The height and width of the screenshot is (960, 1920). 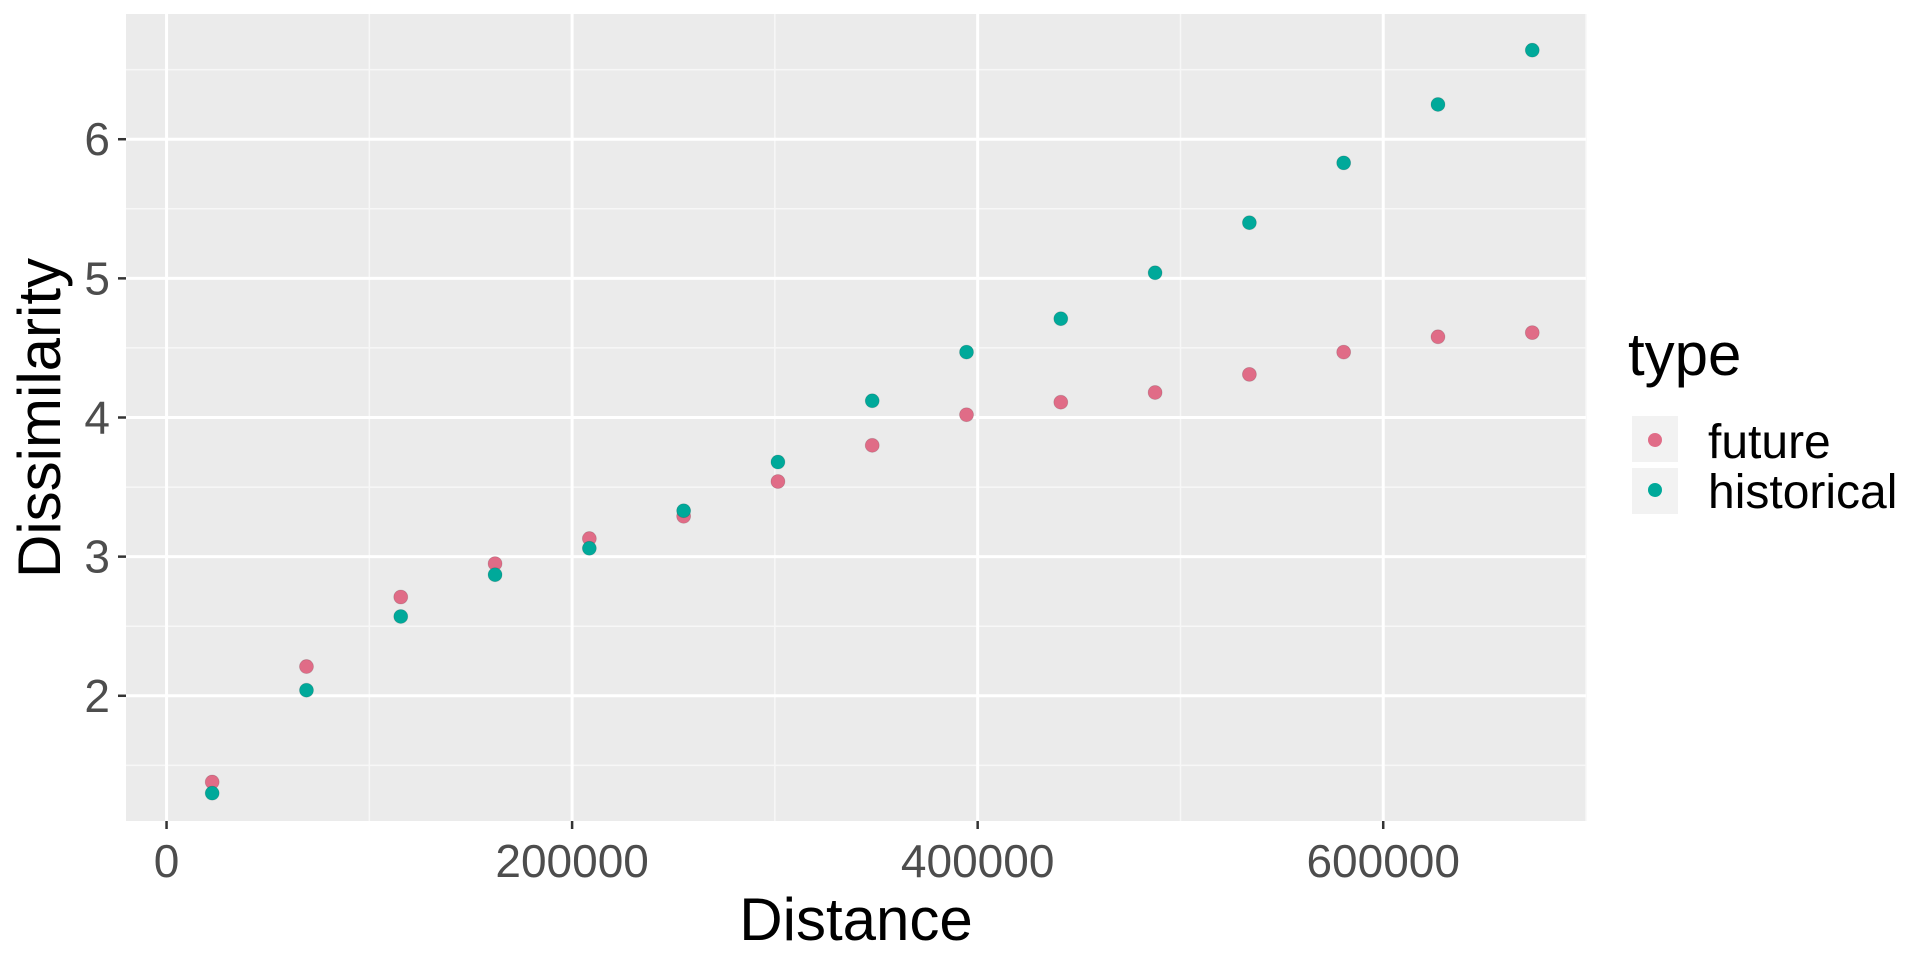 What do you see at coordinates (1802, 492) in the screenshot?
I see `legend-label-historical: historical` at bounding box center [1802, 492].